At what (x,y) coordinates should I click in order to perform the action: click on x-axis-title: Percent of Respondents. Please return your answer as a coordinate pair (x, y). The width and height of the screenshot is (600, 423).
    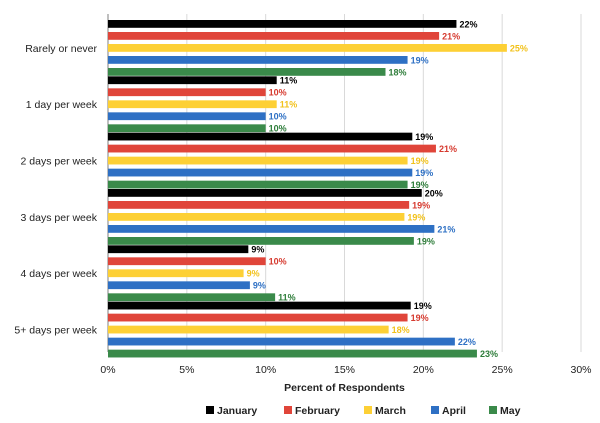
    Looking at the image, I should click on (344, 388).